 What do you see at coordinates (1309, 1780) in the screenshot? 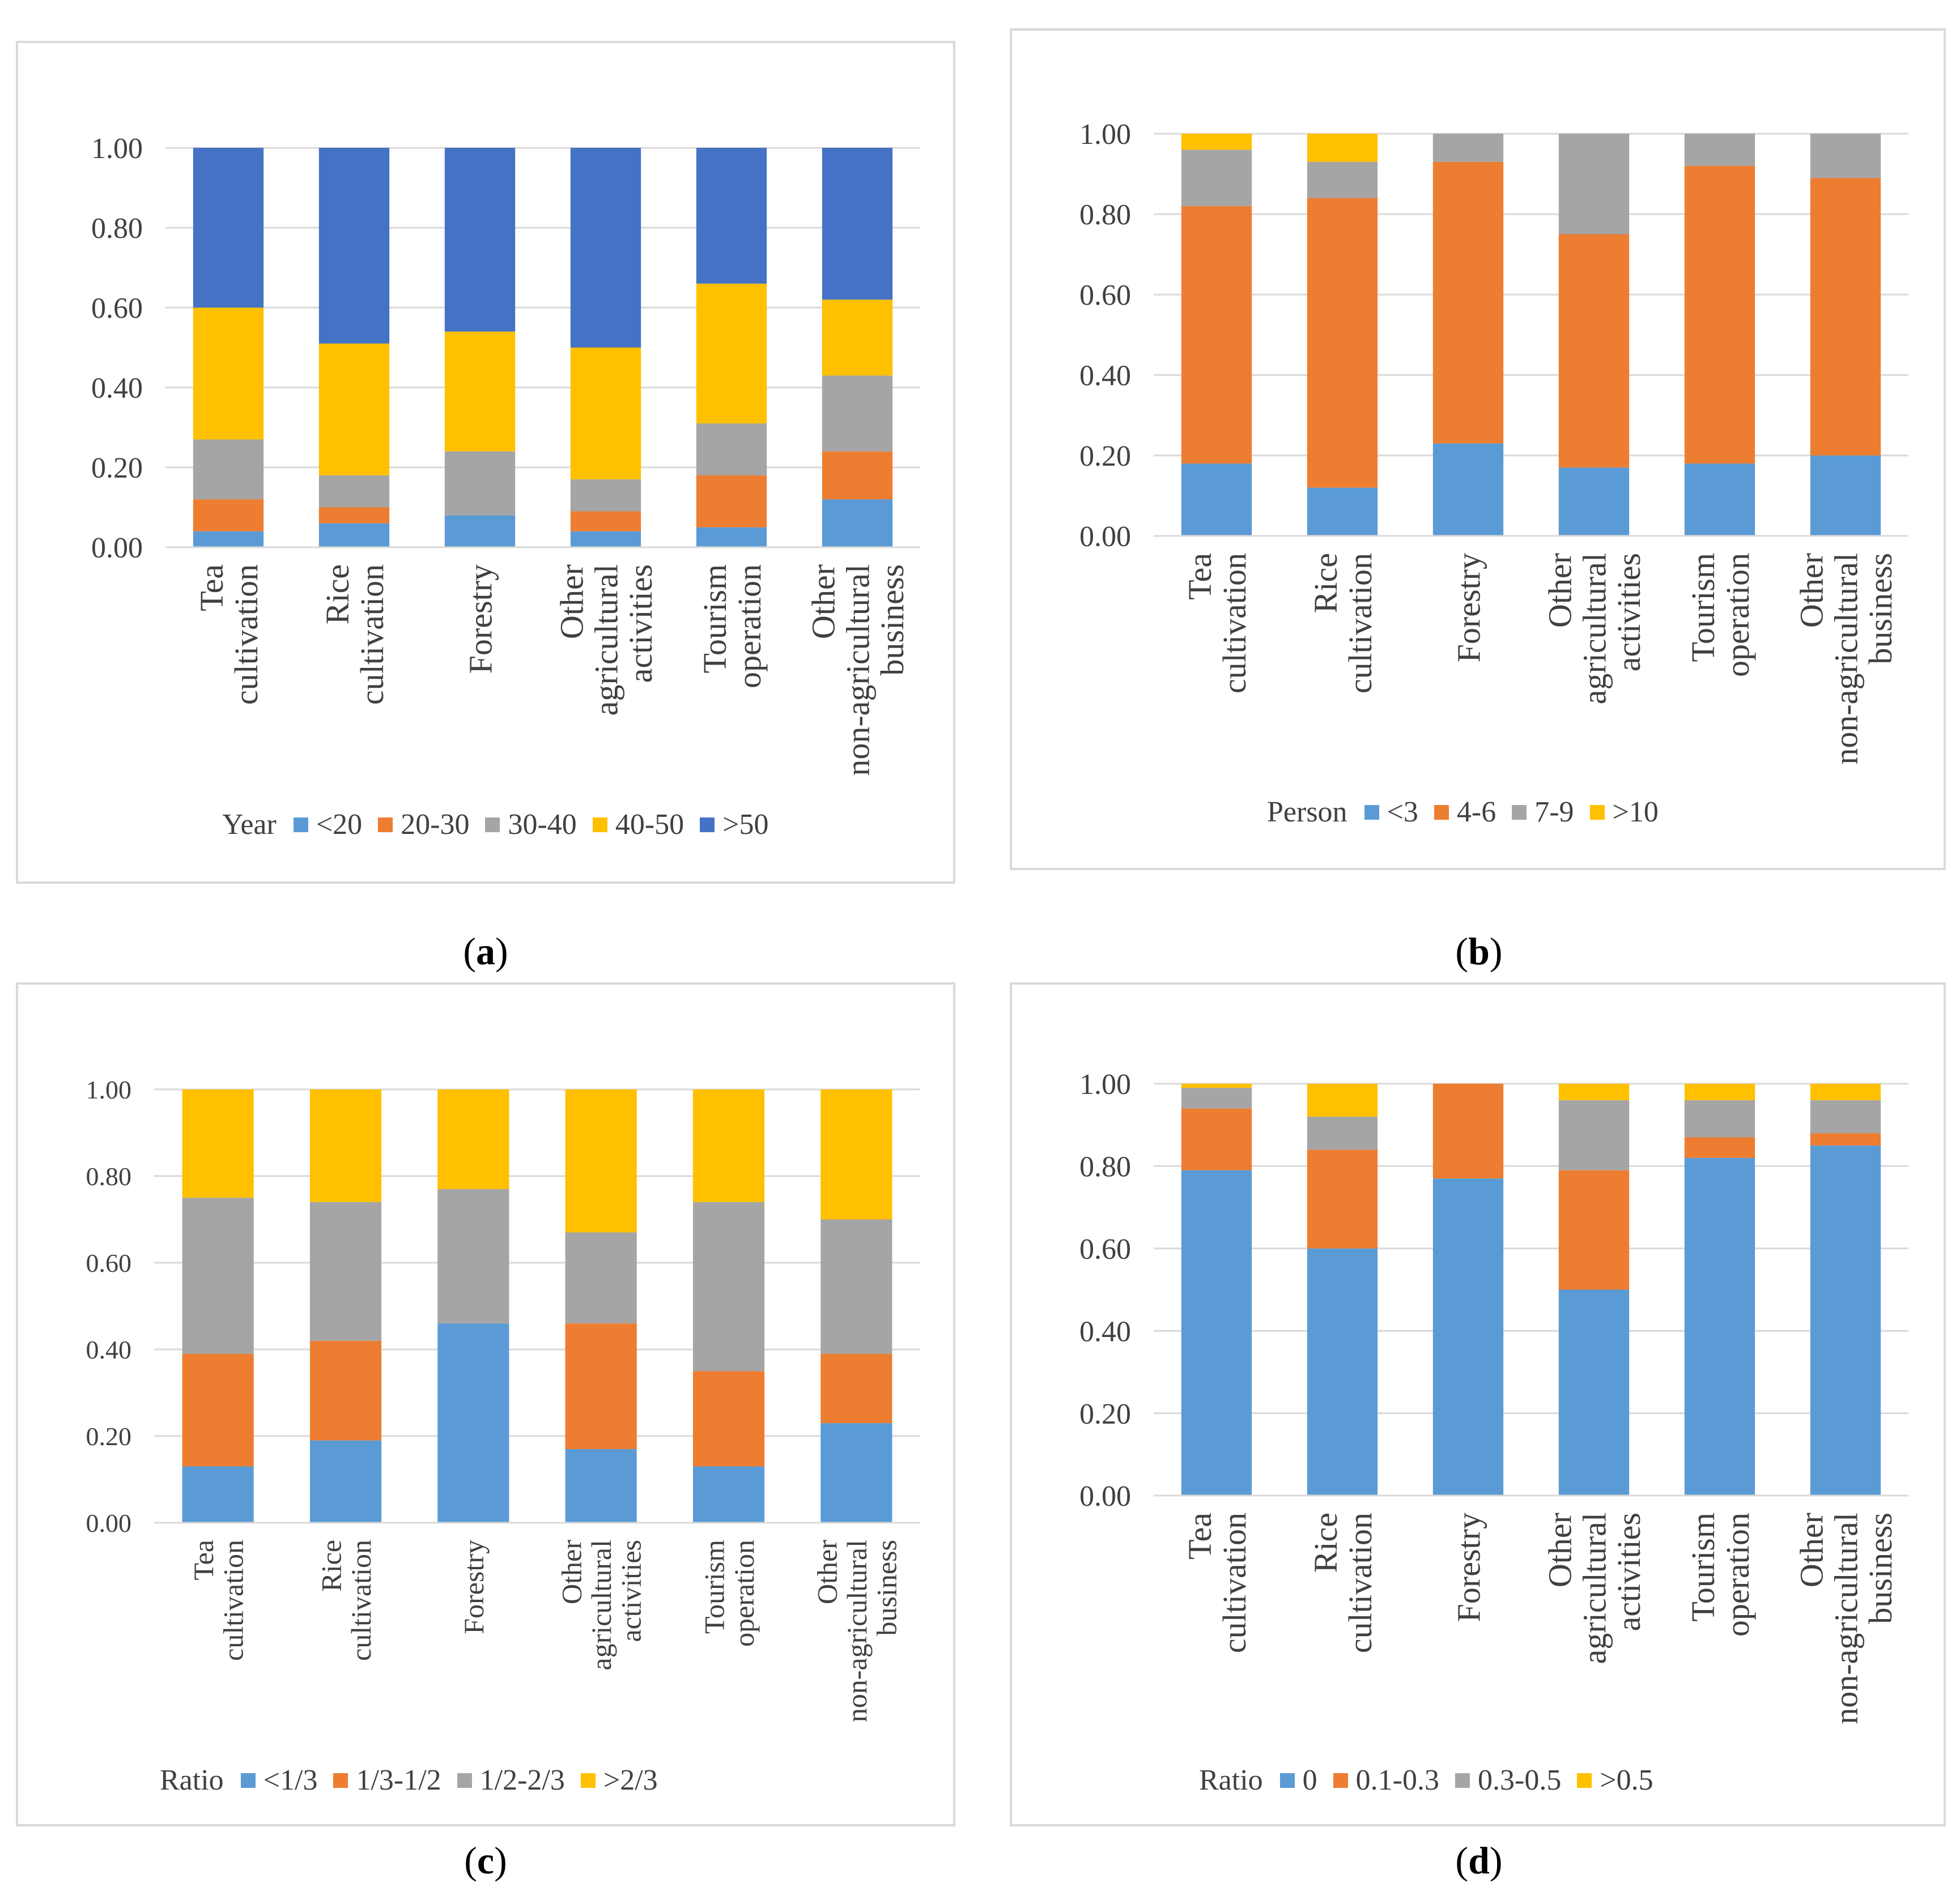
I see `legend-label: 0` at bounding box center [1309, 1780].